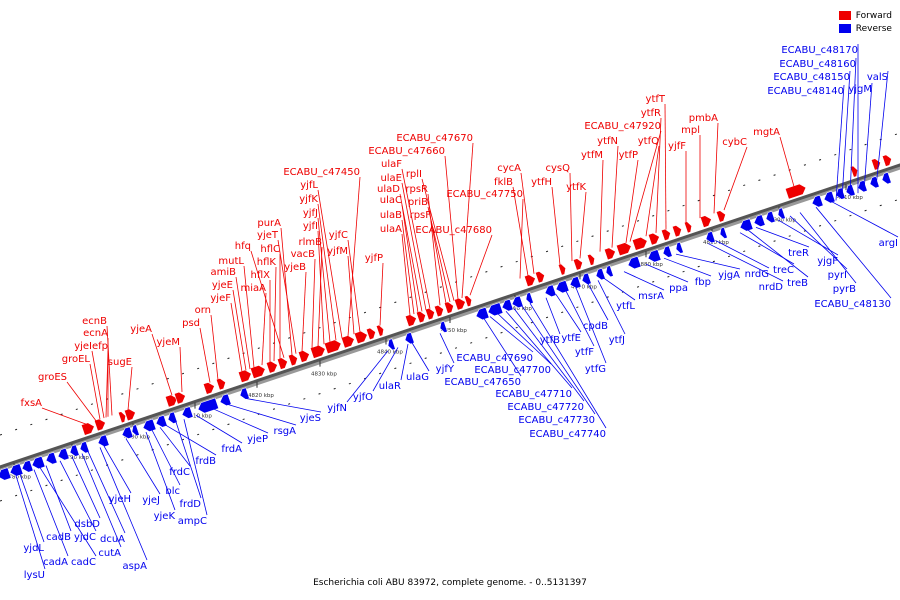 This screenshot has width=900, height=600. What do you see at coordinates (134, 566) in the screenshot?
I see `reverse-gene-label: aspA` at bounding box center [134, 566].